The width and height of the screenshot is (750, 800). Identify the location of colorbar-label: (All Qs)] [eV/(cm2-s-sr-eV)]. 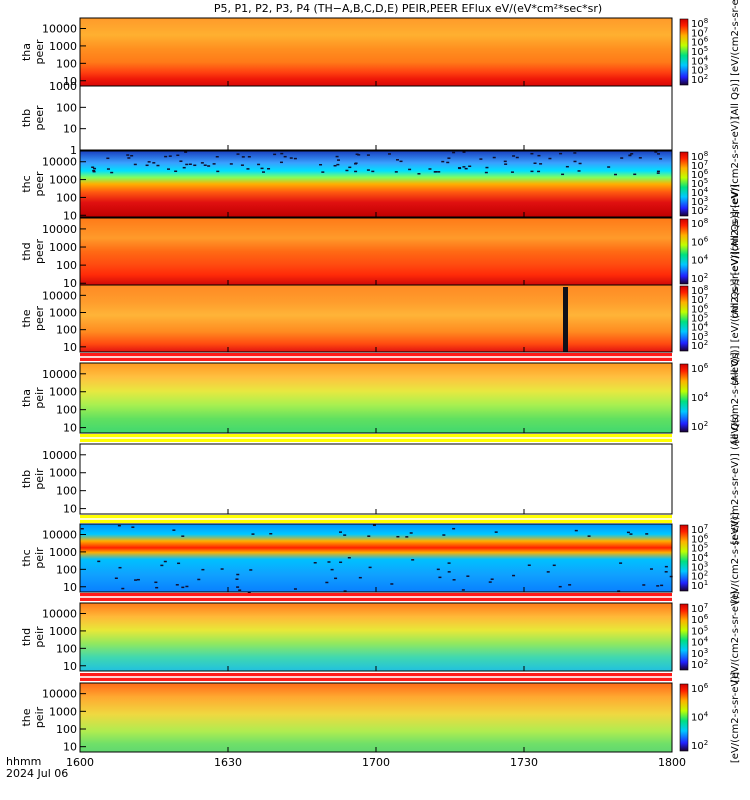
(735, 59).